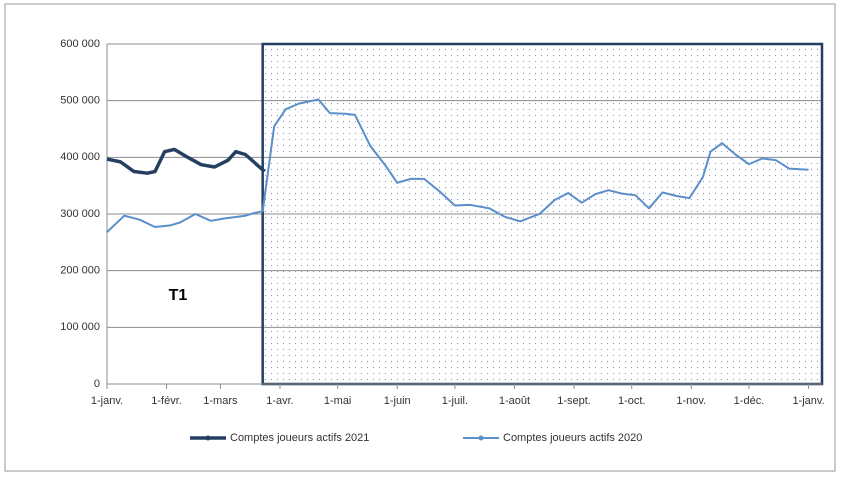 The height and width of the screenshot is (481, 841). What do you see at coordinates (280, 401) in the screenshot?
I see `x-tick-label: 1-avr.` at bounding box center [280, 401].